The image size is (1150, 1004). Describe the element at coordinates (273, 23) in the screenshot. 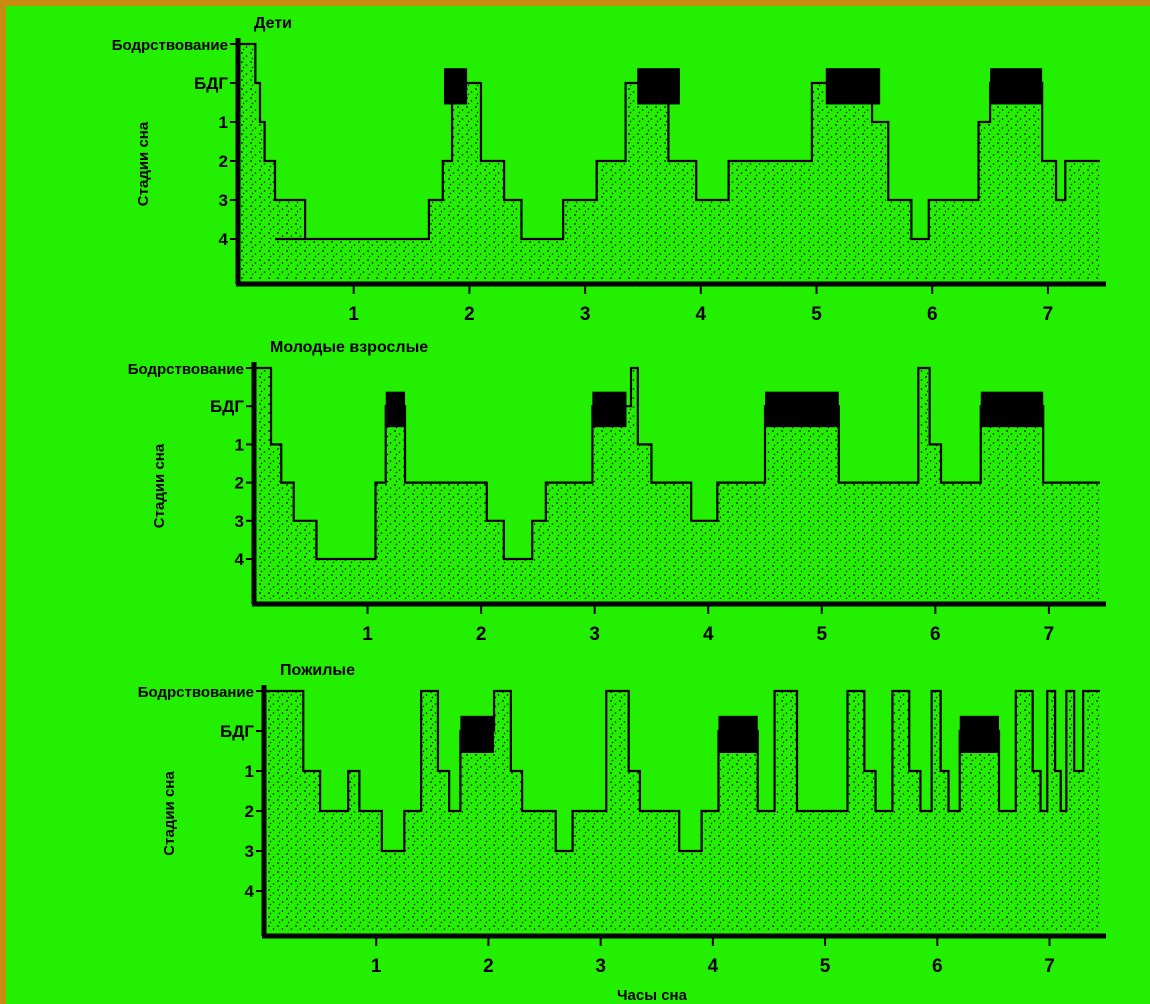

I see `panel-title: Дети` at that location.